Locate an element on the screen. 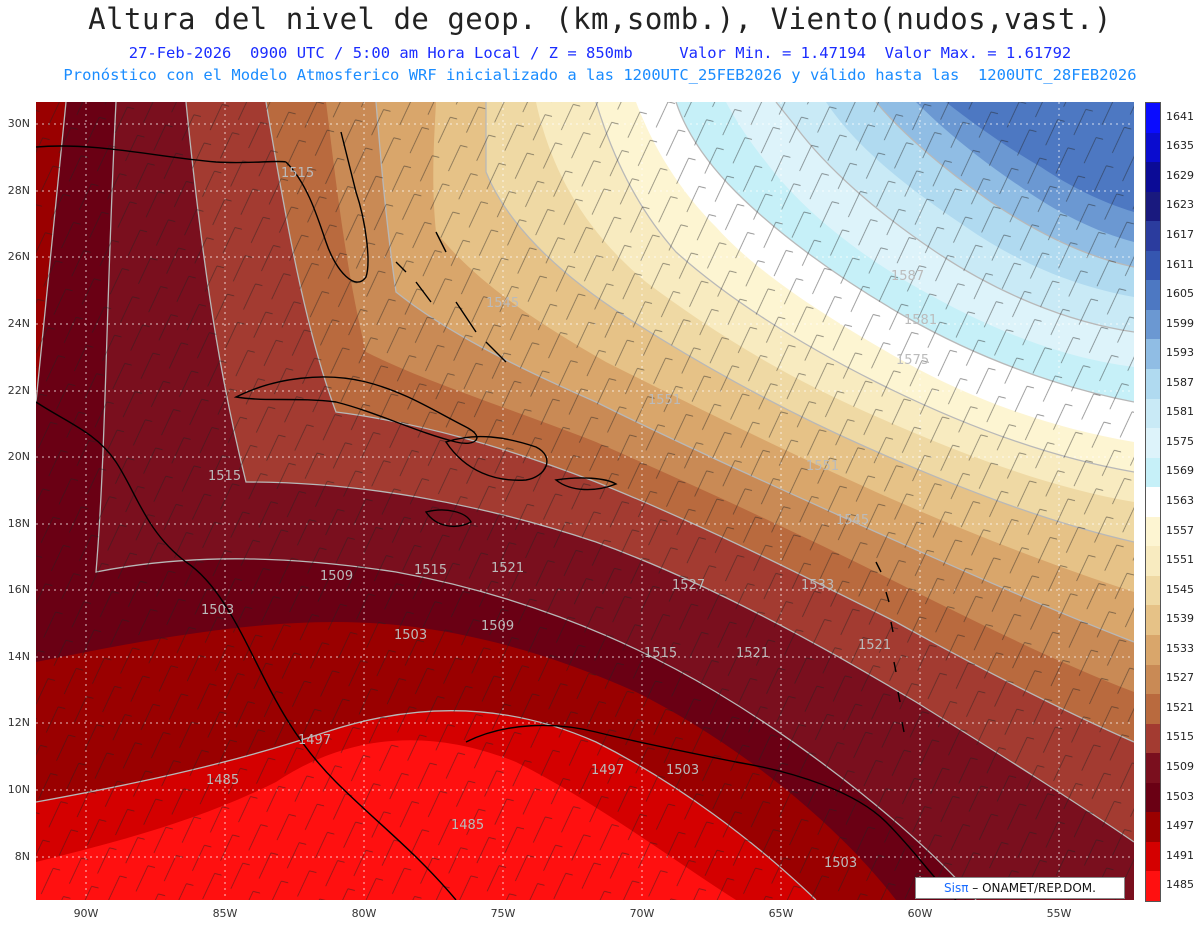 The width and height of the screenshot is (1200, 927). contour-label: 1587 is located at coordinates (907, 276).